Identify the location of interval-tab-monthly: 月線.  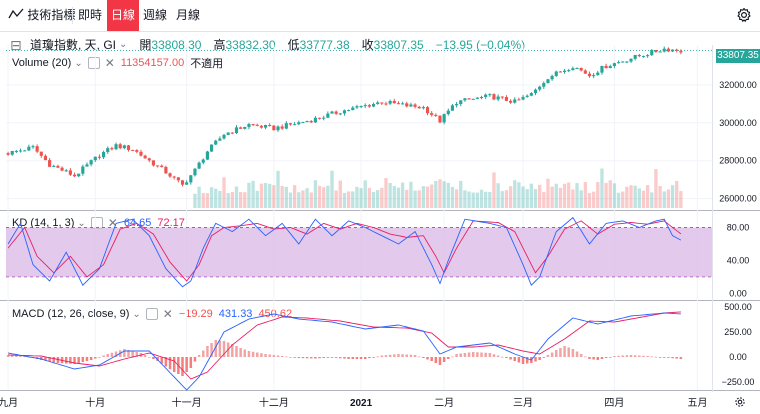
(187, 15).